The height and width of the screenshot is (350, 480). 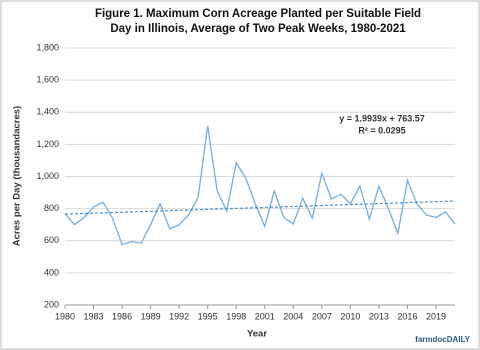 What do you see at coordinates (407, 316) in the screenshot?
I see `x-tick-label: 2016` at bounding box center [407, 316].